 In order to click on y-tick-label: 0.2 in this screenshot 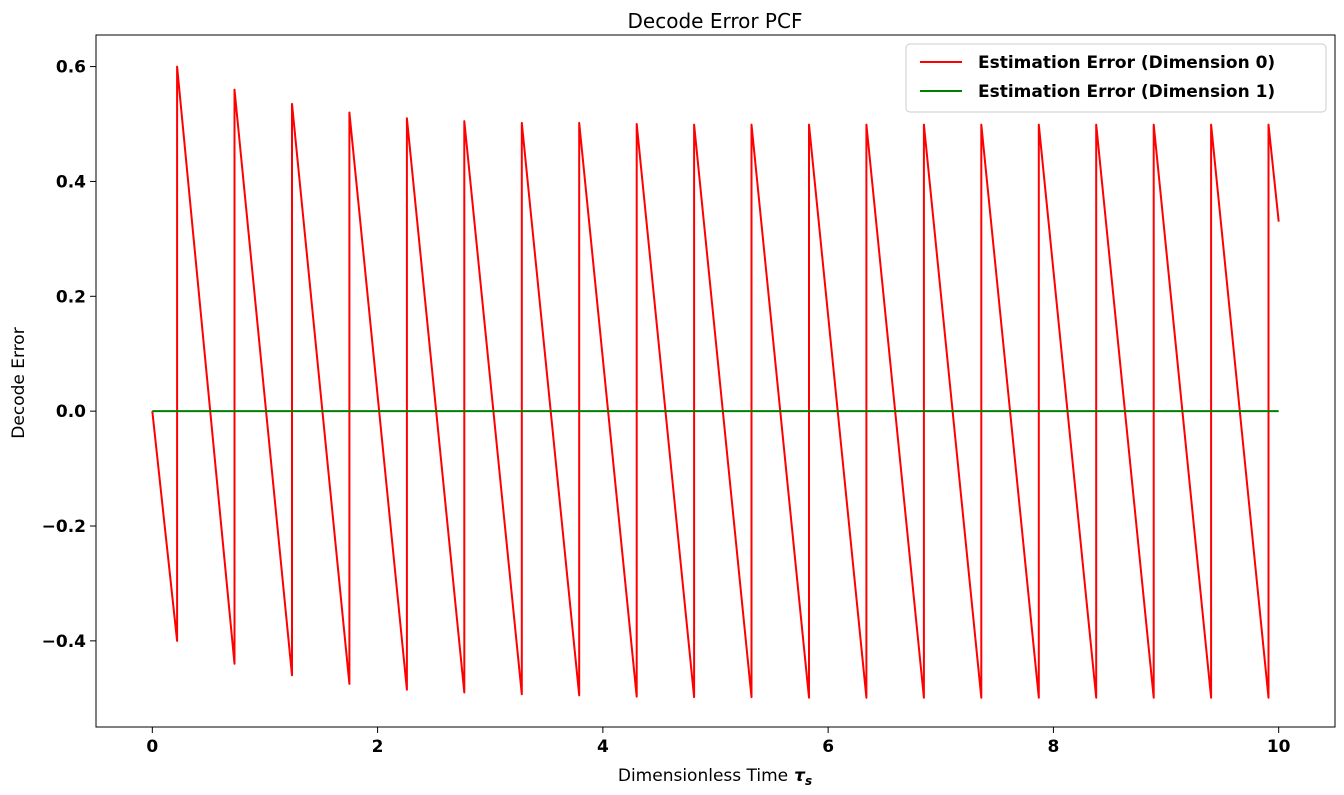, I will do `click(71, 297)`.